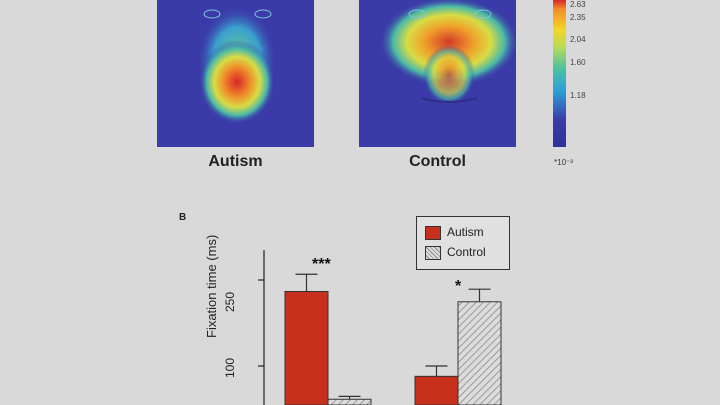 This screenshot has height=405, width=720. Describe the element at coordinates (183, 217) in the screenshot. I see `panel-label: B` at that location.